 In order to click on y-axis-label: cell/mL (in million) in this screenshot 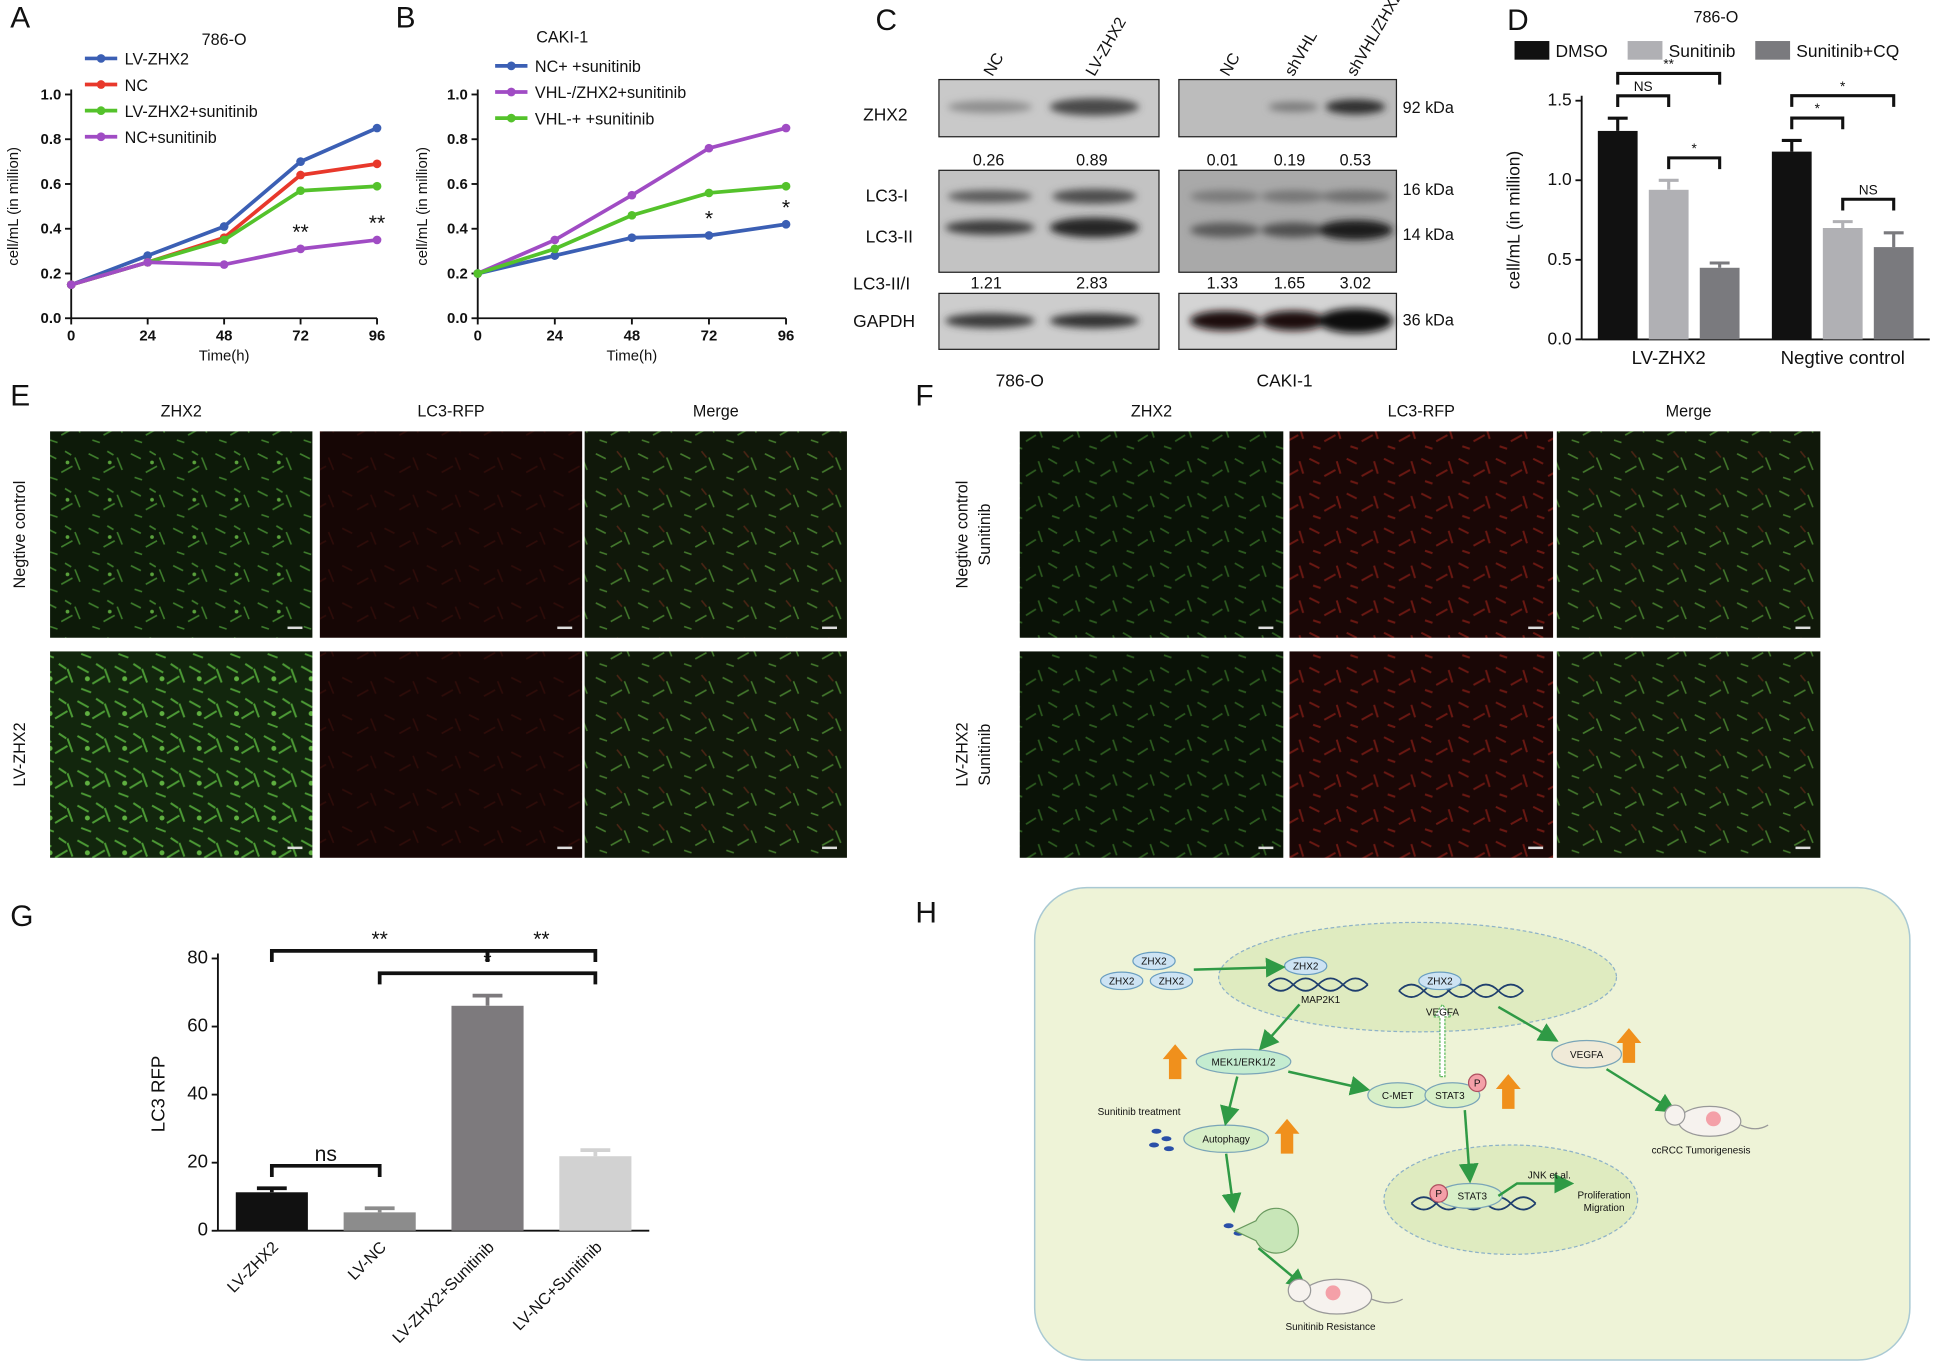, I will do `click(14, 206)`.